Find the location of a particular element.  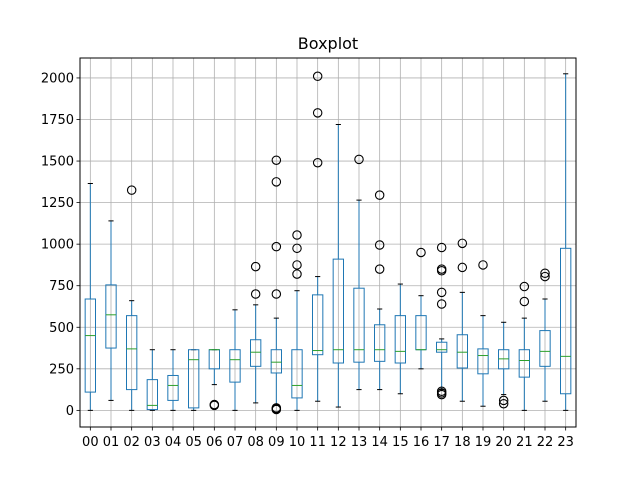

x-tick-label: 19 is located at coordinates (483, 442).